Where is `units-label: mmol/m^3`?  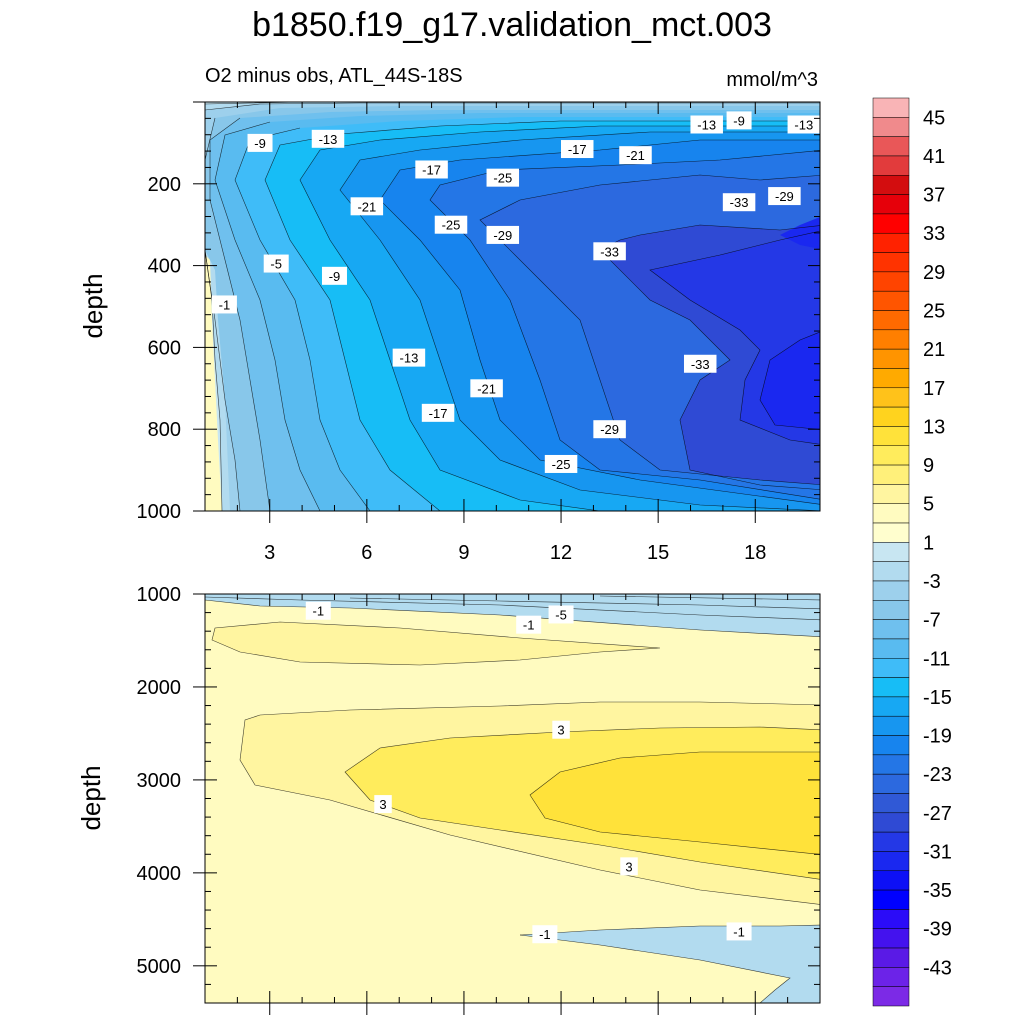
units-label: mmol/m^3 is located at coordinates (772, 80).